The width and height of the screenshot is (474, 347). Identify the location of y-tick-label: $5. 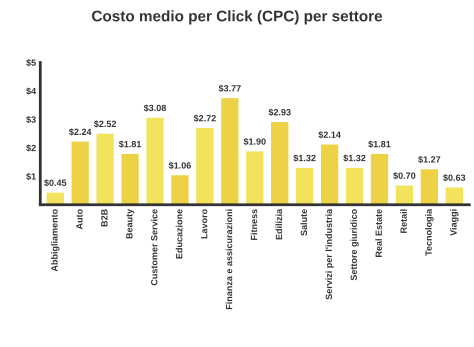
(31, 62).